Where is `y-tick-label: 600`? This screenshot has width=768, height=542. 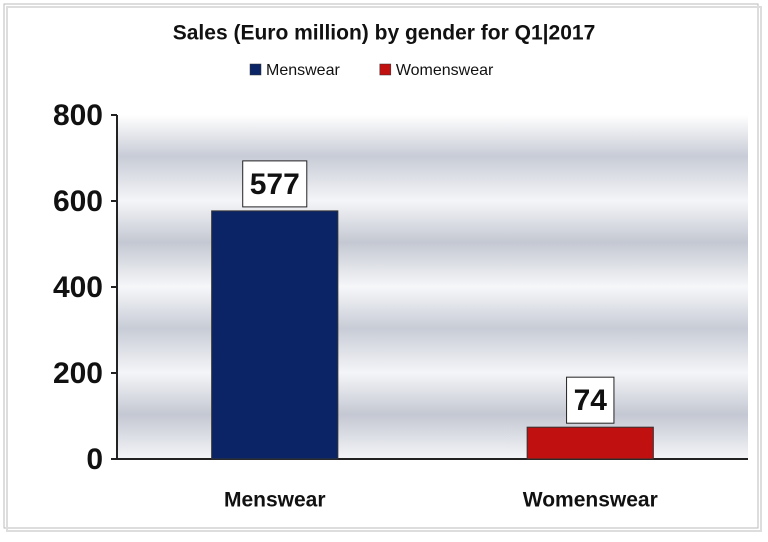 y-tick-label: 600 is located at coordinates (78, 201).